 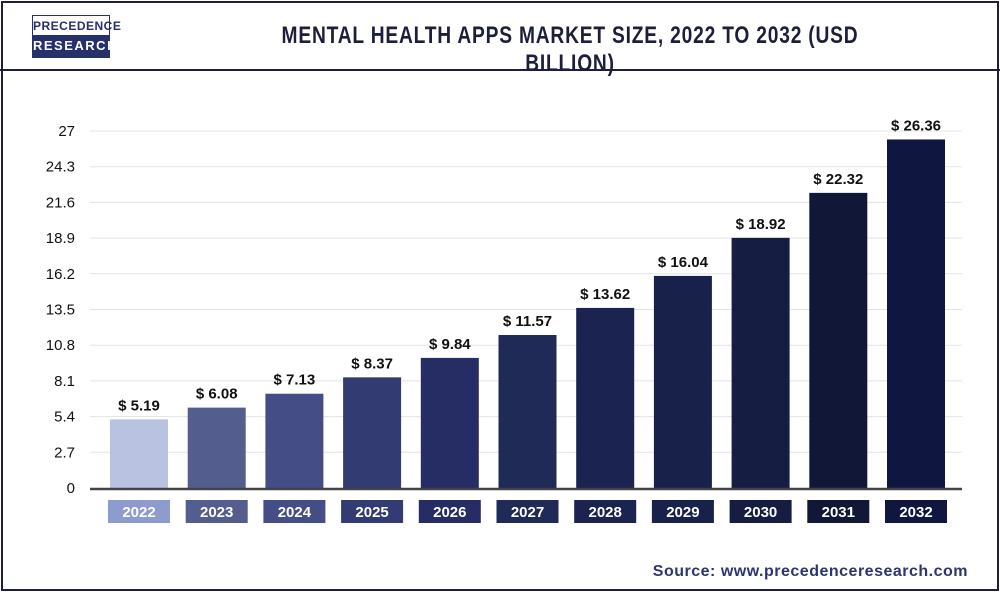 What do you see at coordinates (605, 294) in the screenshot?
I see `value-label: $ 13.62` at bounding box center [605, 294].